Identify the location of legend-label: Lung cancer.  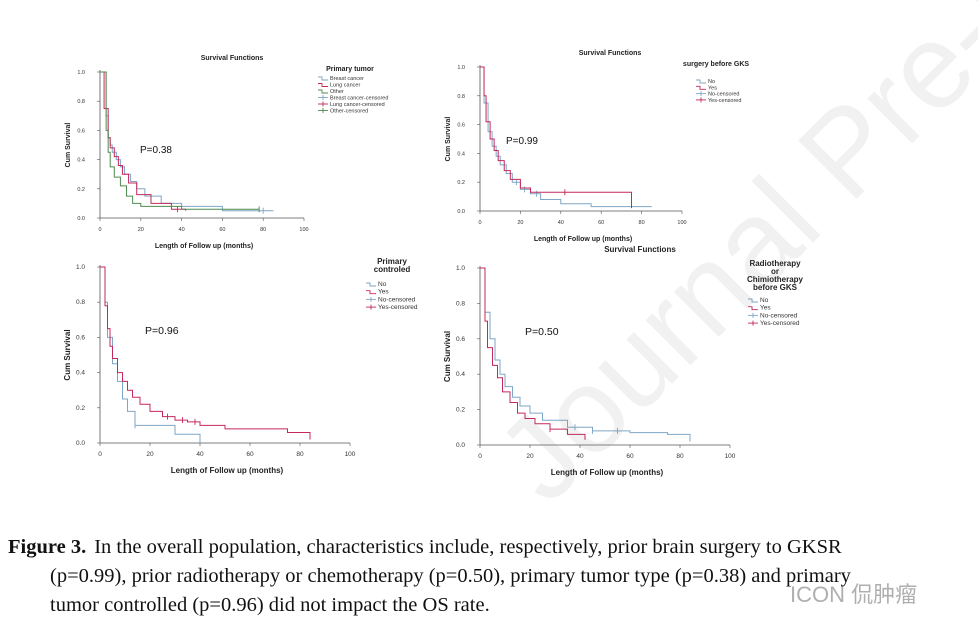
(345, 86).